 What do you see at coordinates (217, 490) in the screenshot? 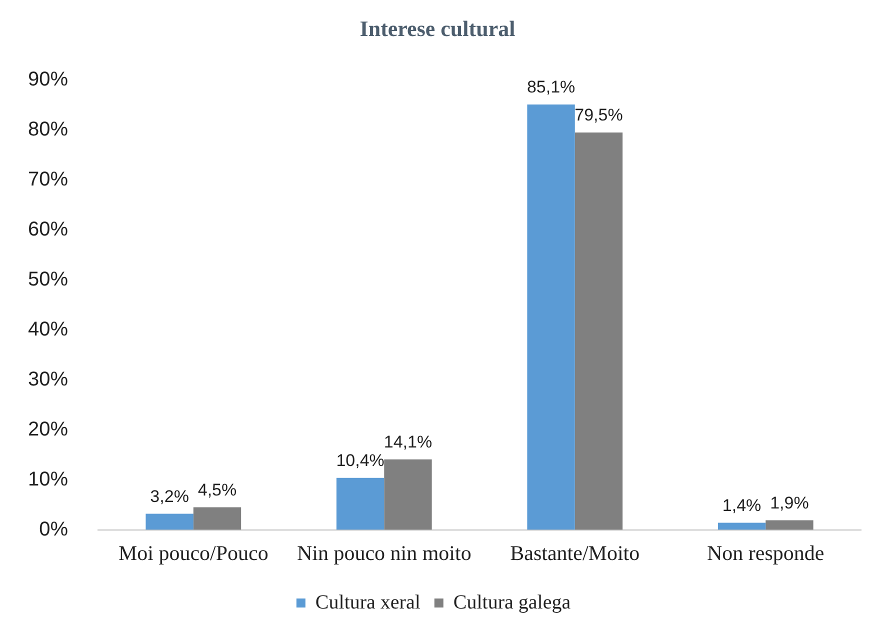
I see `data-label: 4,5%` at bounding box center [217, 490].